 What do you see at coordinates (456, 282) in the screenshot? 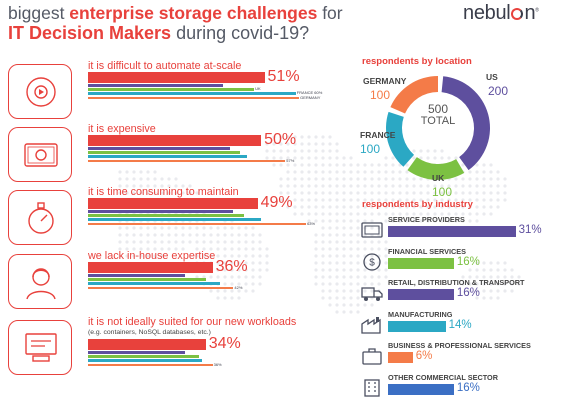
I see `industry-label: RETAIL, DISTRIBUTION & TRANSPORT` at bounding box center [456, 282].